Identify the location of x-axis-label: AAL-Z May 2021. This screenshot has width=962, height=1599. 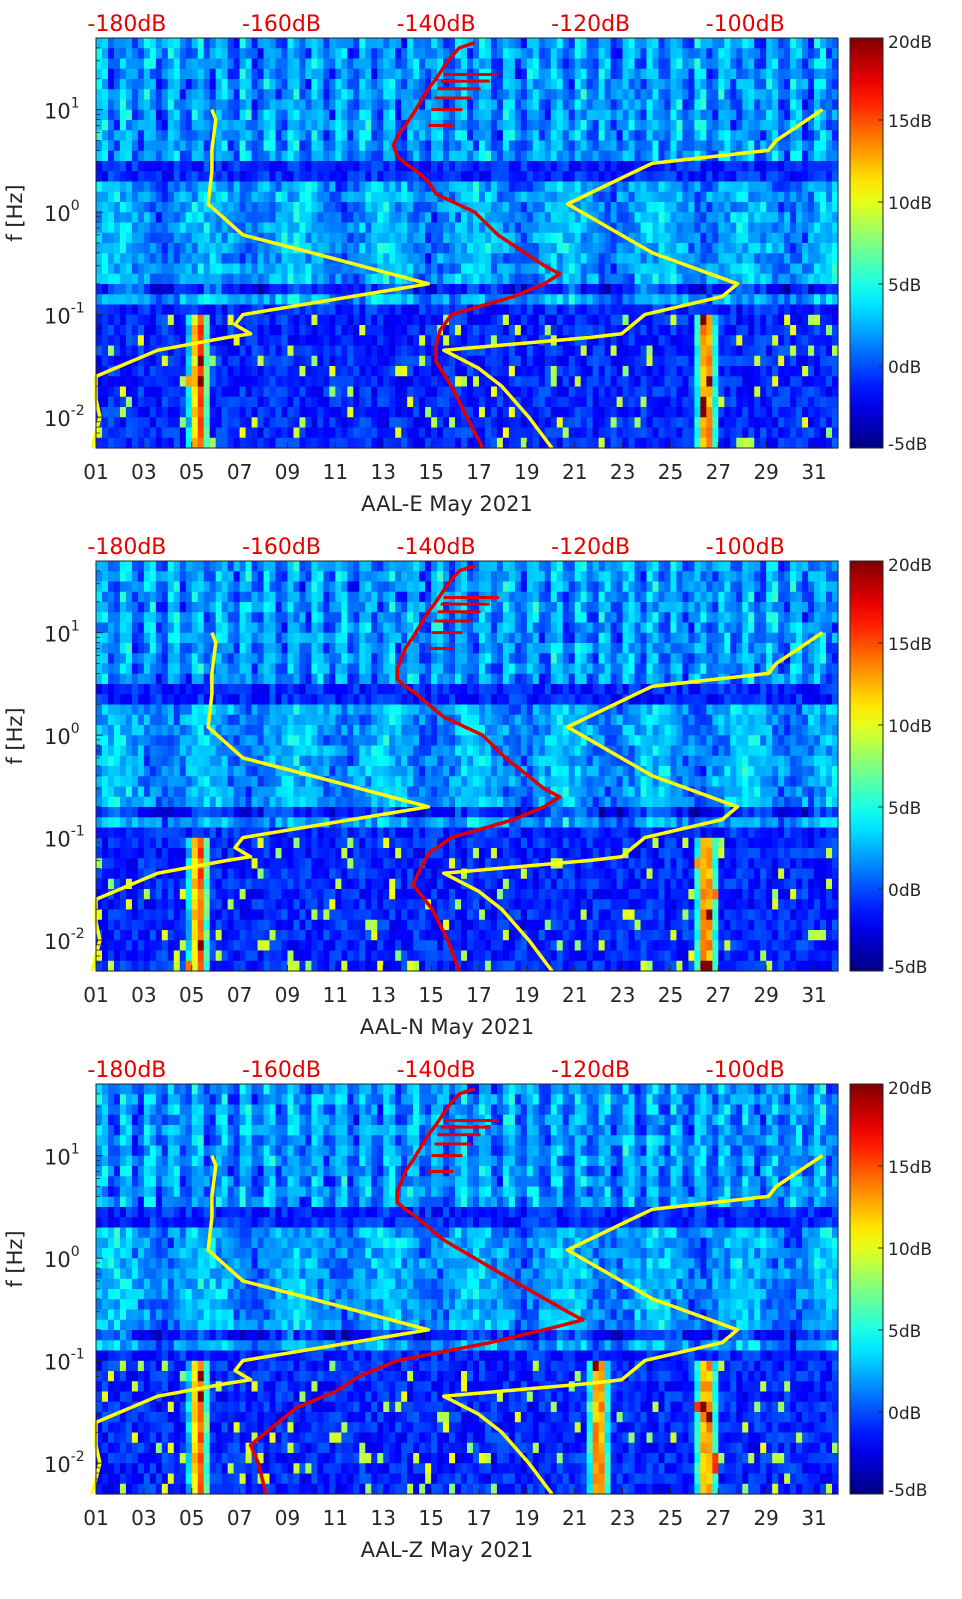
(447, 1550).